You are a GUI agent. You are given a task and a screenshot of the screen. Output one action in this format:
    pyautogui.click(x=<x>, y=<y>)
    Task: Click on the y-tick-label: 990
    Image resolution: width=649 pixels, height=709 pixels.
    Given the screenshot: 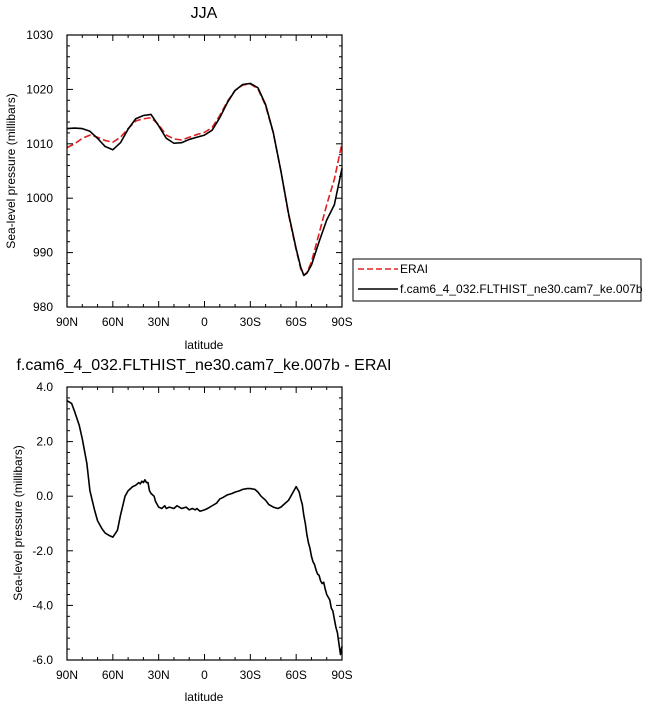 What is the action you would take?
    pyautogui.click(x=43, y=253)
    